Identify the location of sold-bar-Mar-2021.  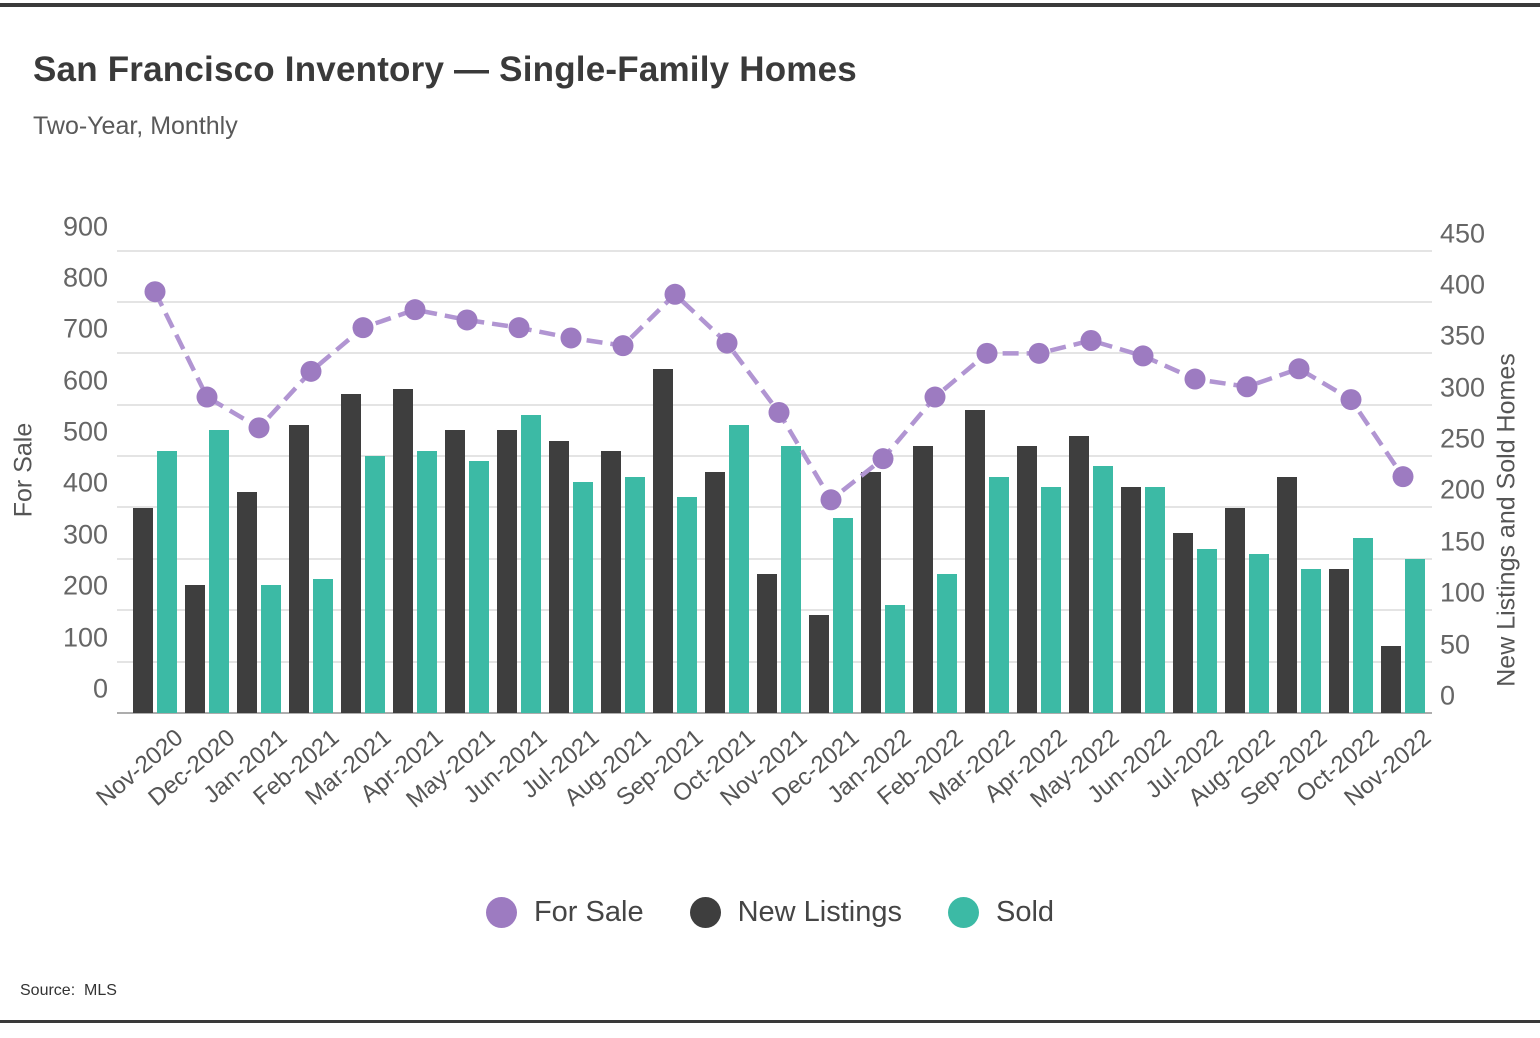
(375, 584).